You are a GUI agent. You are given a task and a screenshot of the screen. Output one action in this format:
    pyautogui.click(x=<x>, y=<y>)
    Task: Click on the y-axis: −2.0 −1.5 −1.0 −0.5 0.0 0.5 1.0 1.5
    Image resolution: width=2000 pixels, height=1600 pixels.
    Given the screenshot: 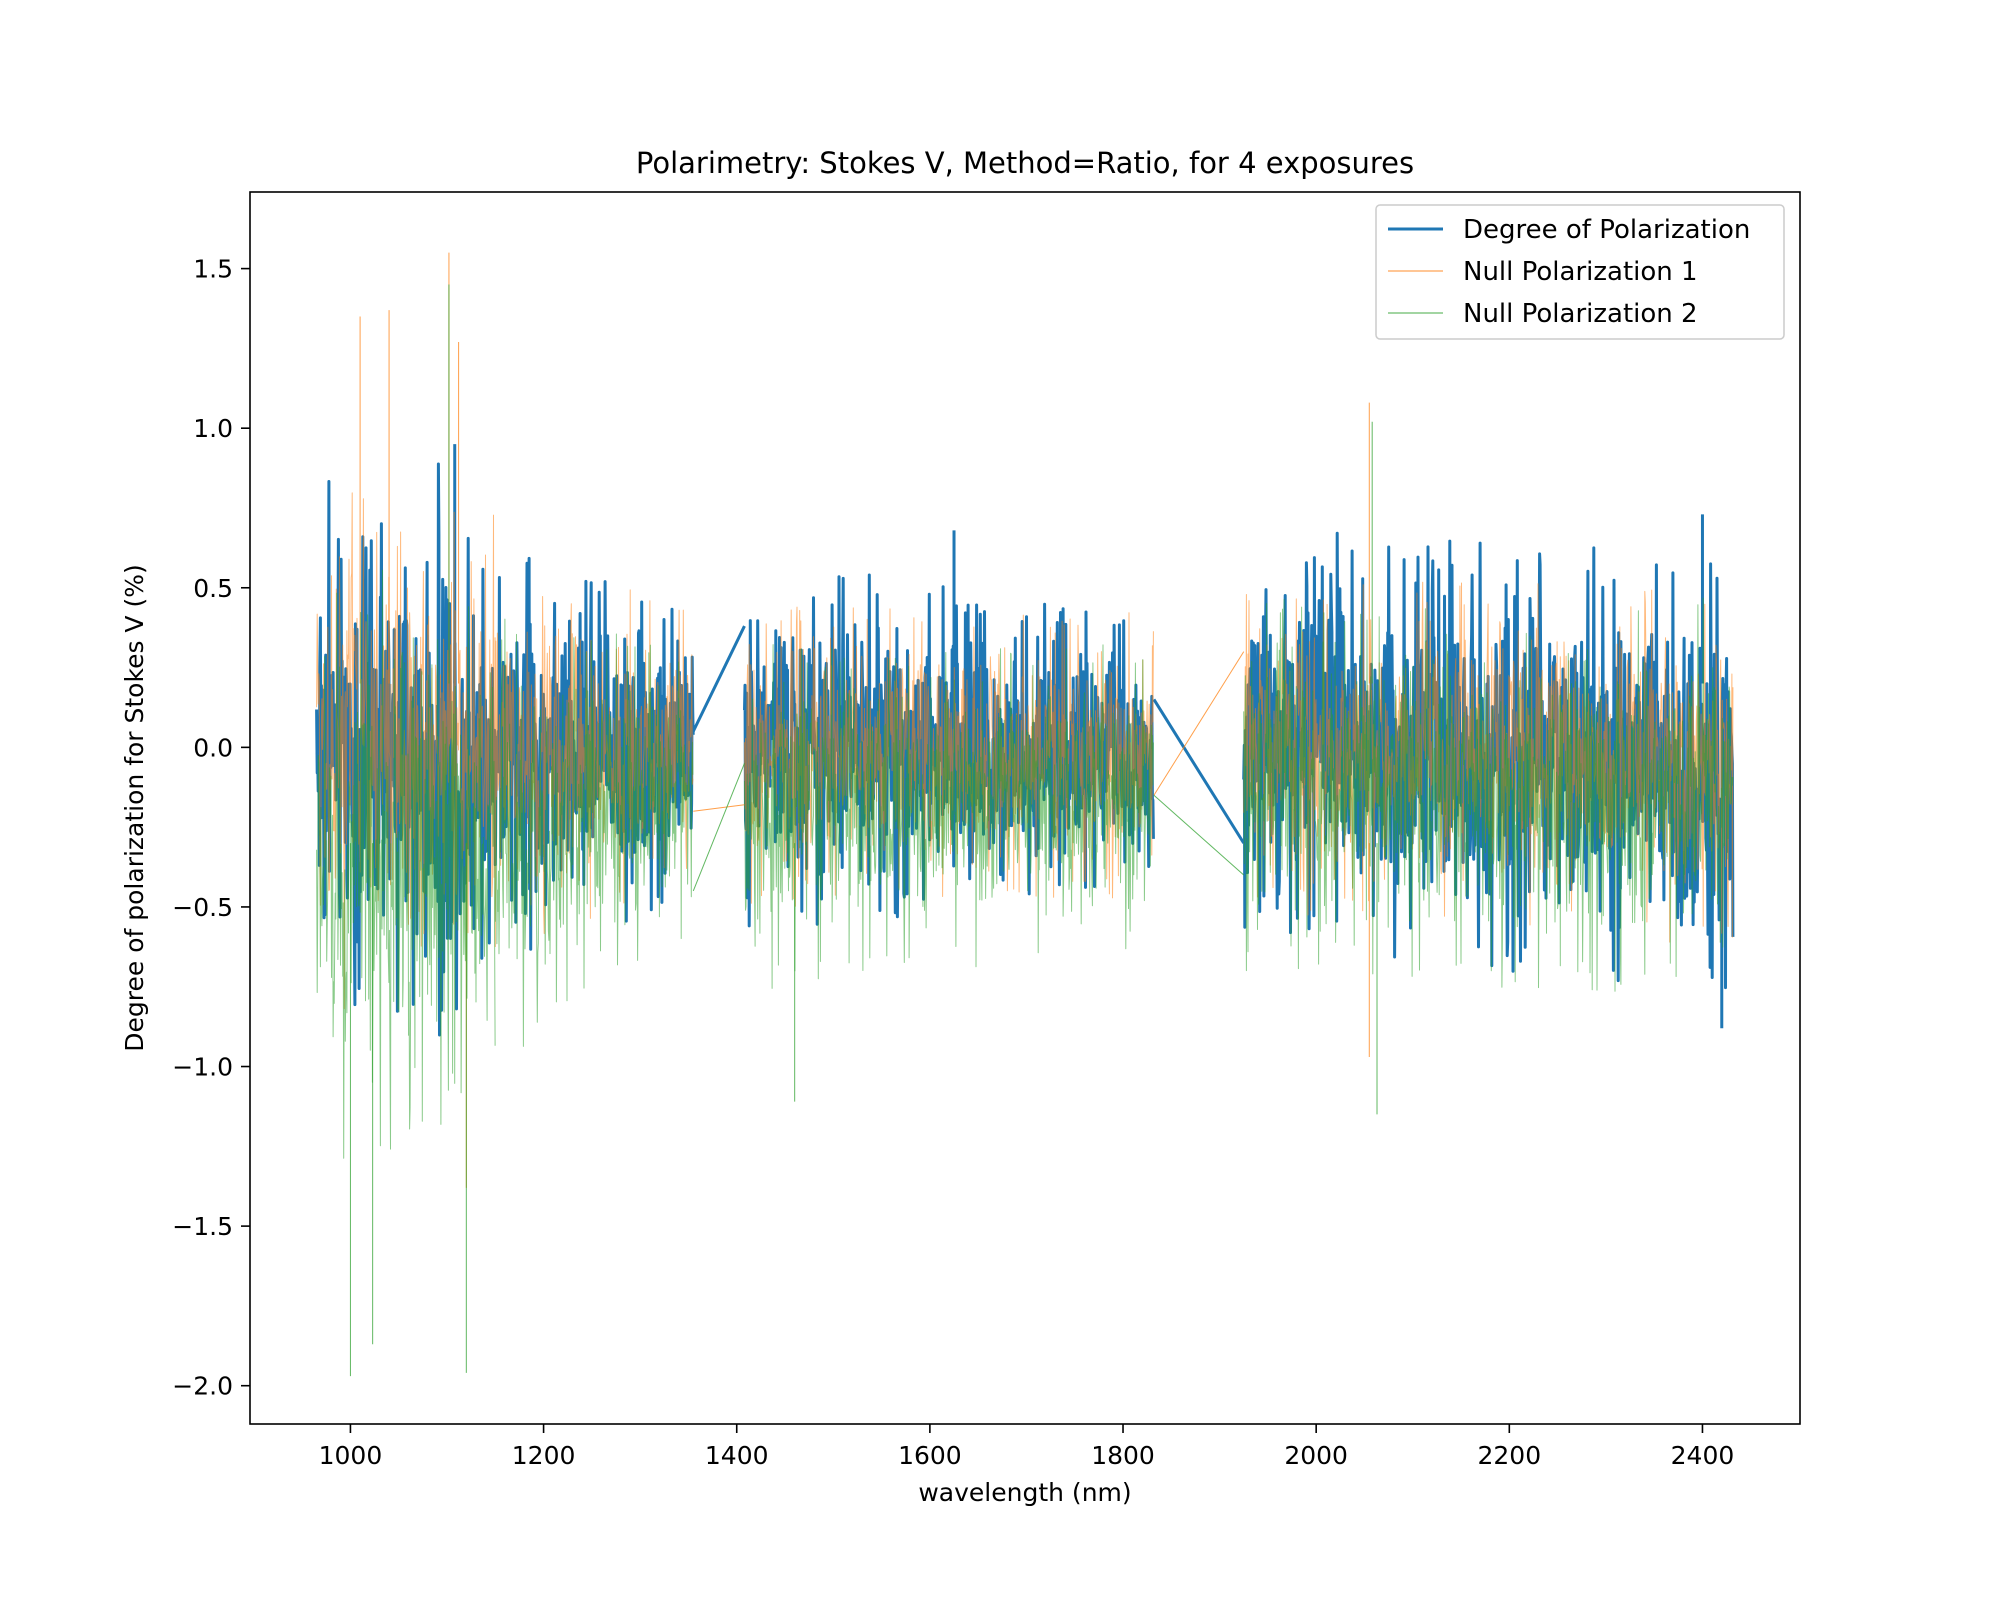 What is the action you would take?
    pyautogui.click(x=211, y=828)
    